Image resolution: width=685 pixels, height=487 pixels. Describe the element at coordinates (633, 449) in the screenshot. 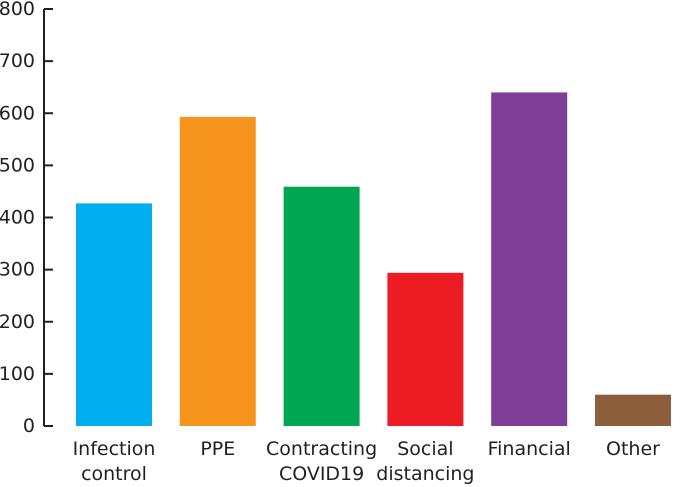

I see `x-category-label: Other` at that location.